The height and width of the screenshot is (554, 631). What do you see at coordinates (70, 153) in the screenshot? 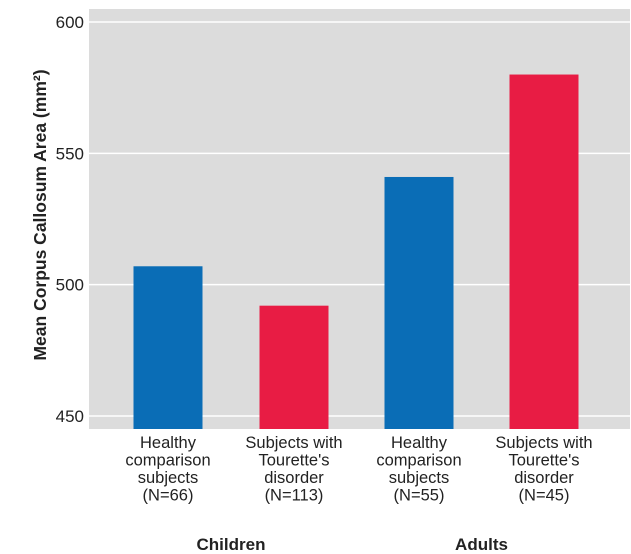
I see `y-tick-label: 550` at bounding box center [70, 153].